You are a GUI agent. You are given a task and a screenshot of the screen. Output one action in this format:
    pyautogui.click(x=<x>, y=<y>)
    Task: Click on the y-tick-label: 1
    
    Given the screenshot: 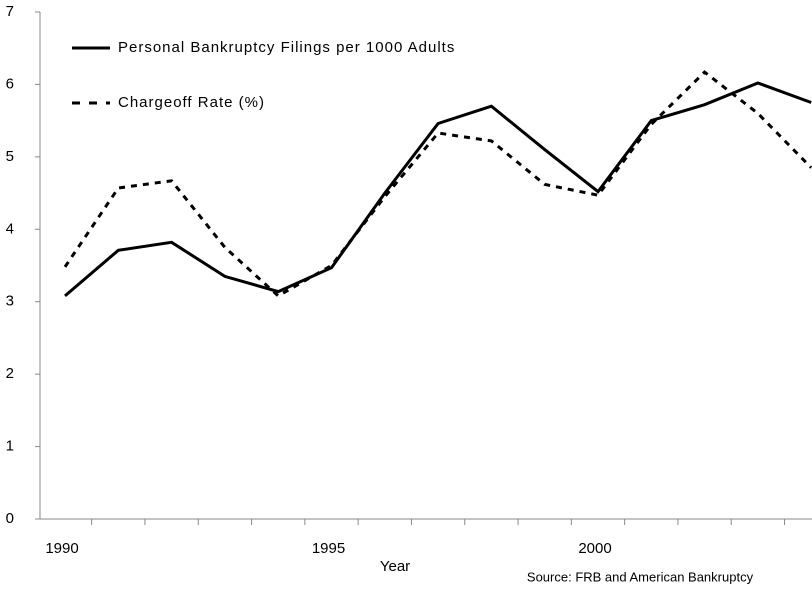 What is the action you would take?
    pyautogui.click(x=10, y=446)
    